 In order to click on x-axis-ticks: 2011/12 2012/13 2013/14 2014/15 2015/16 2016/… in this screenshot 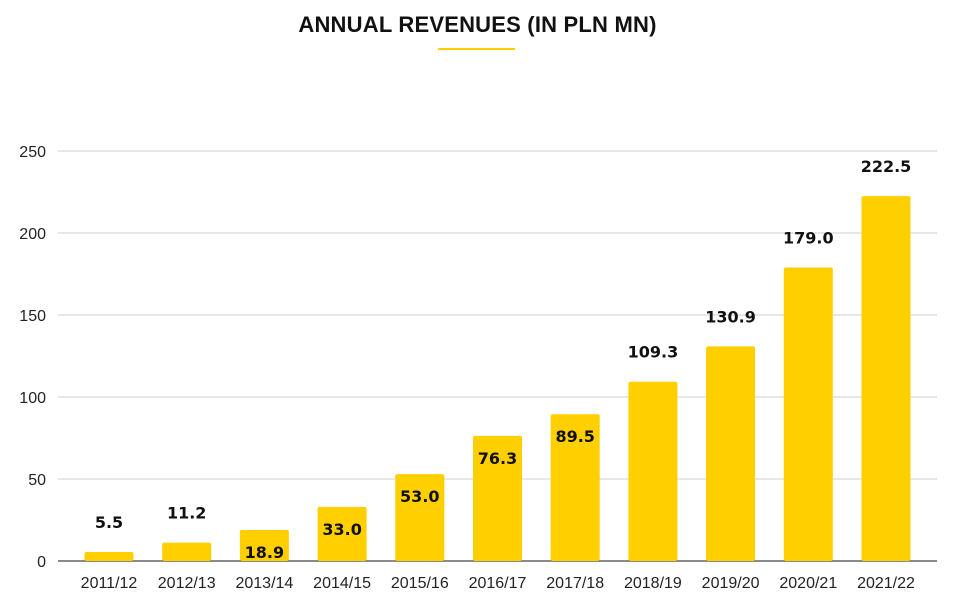, I will do `click(498, 583)`.